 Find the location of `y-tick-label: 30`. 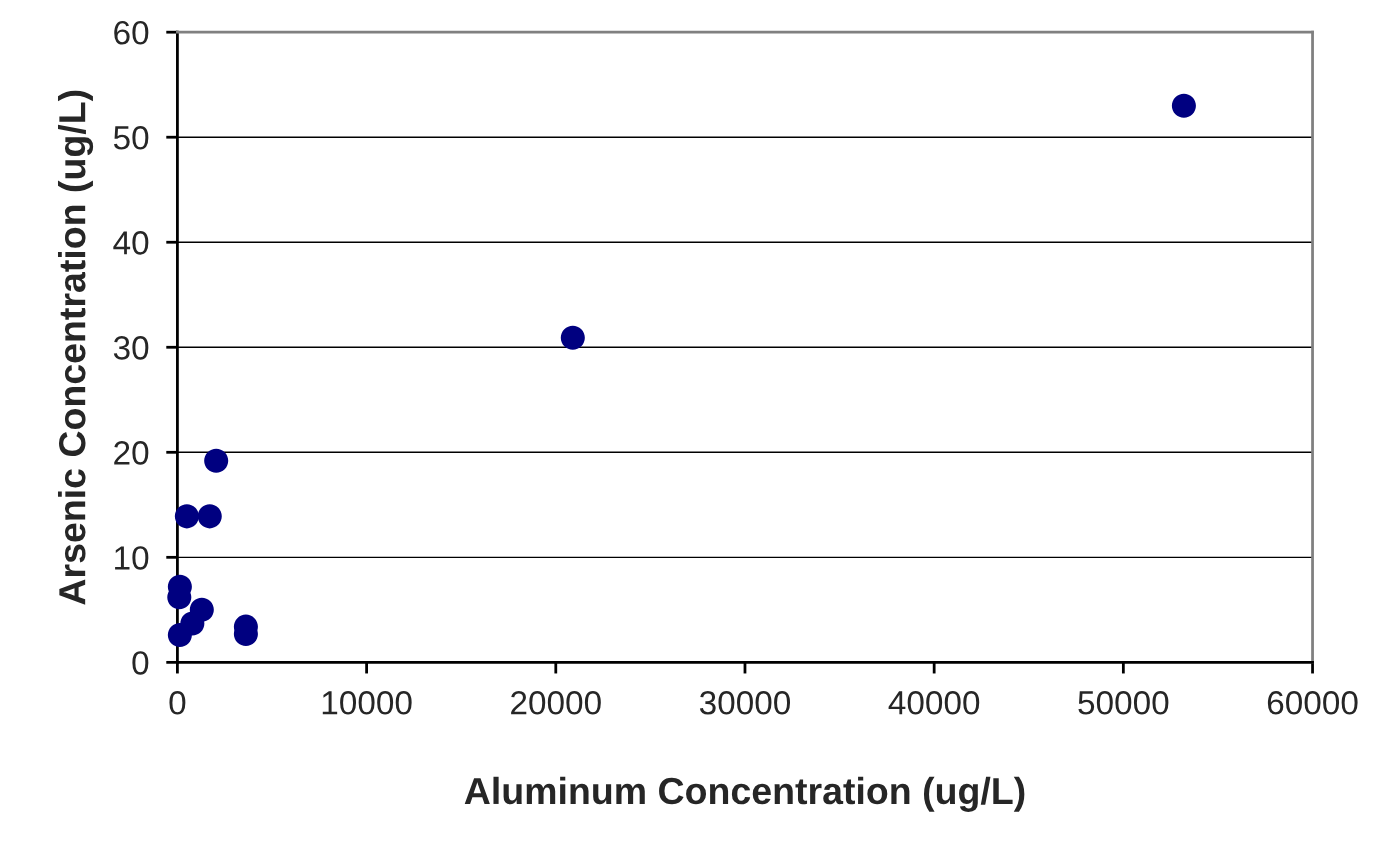

y-tick-label: 30 is located at coordinates (131, 348).